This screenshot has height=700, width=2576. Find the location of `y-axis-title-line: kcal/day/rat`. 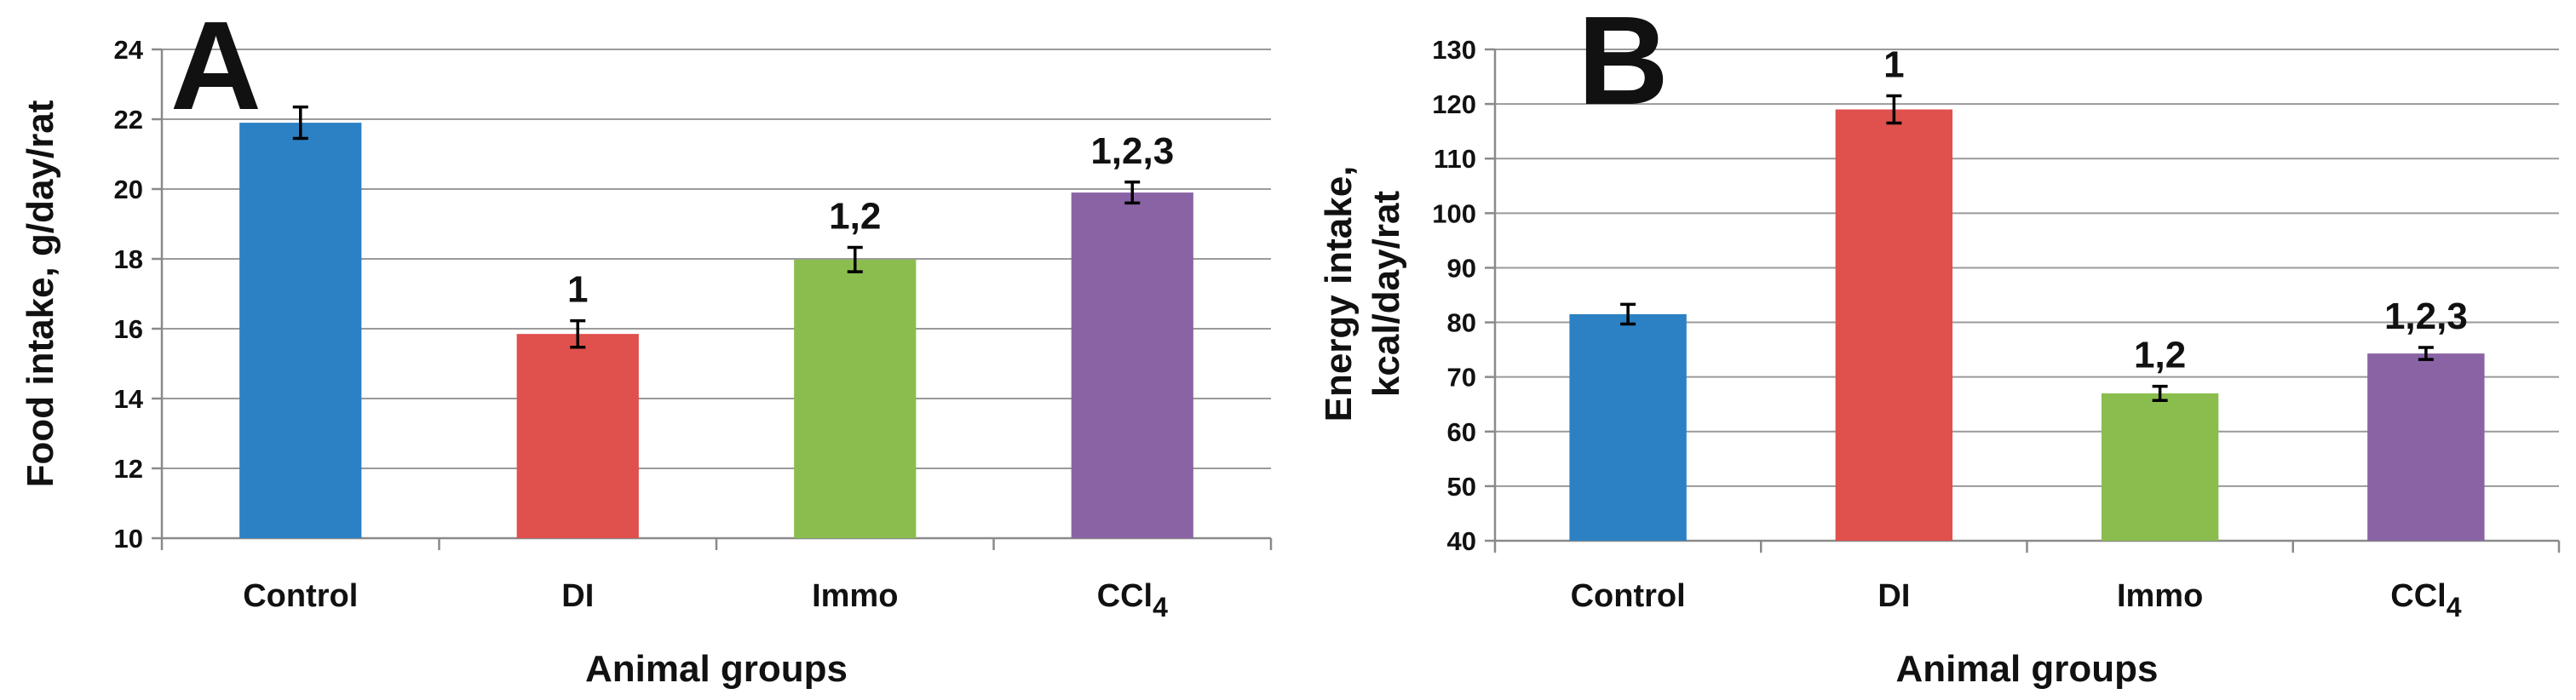

y-axis-title-line: kcal/day/rat is located at coordinates (1386, 294).